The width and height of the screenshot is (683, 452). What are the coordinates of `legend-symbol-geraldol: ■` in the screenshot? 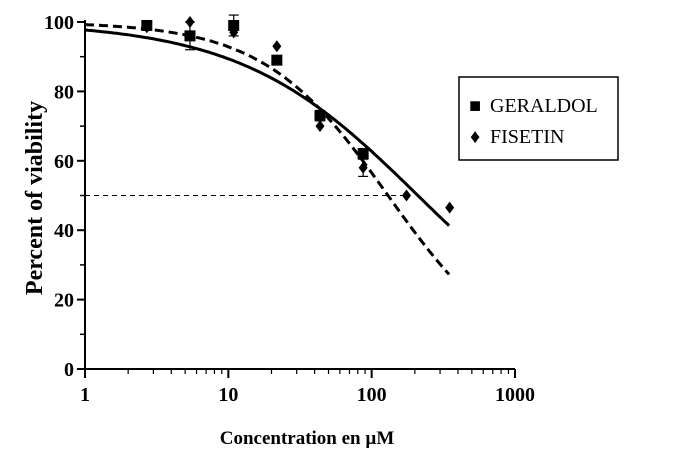 It's located at (475, 106).